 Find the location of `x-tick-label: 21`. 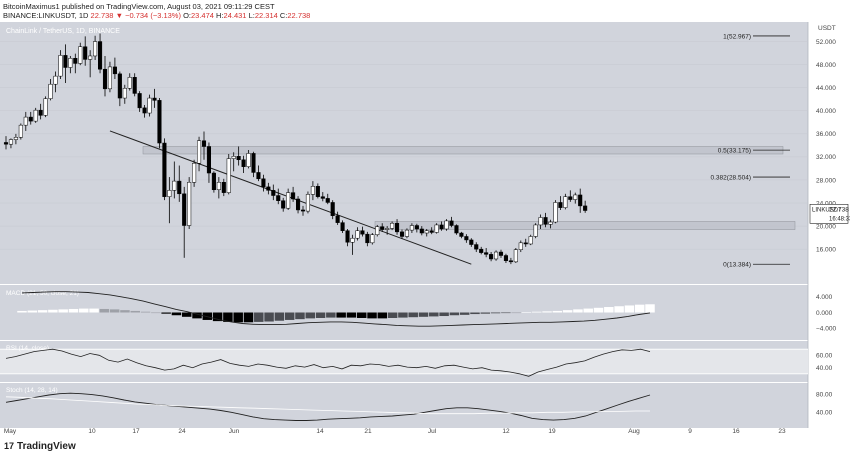

x-tick-label: 21 is located at coordinates (368, 431).